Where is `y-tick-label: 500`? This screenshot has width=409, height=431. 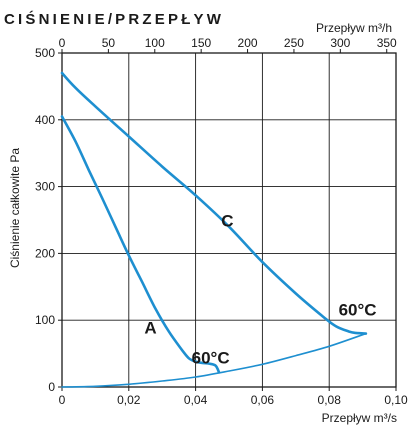
y-tick-label: 500 is located at coordinates (45, 53).